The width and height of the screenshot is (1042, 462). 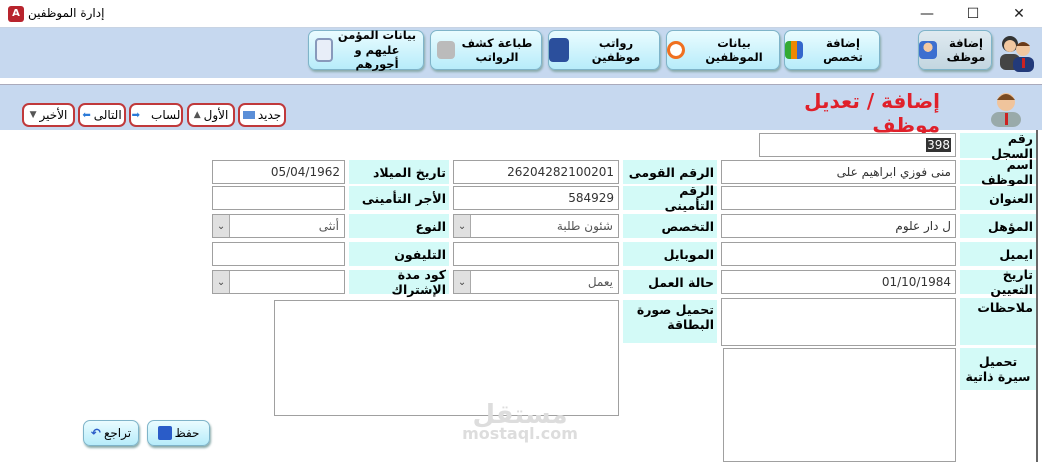 I want to click on hire-date-label: تاريخ التعيين, so click(x=998, y=282).